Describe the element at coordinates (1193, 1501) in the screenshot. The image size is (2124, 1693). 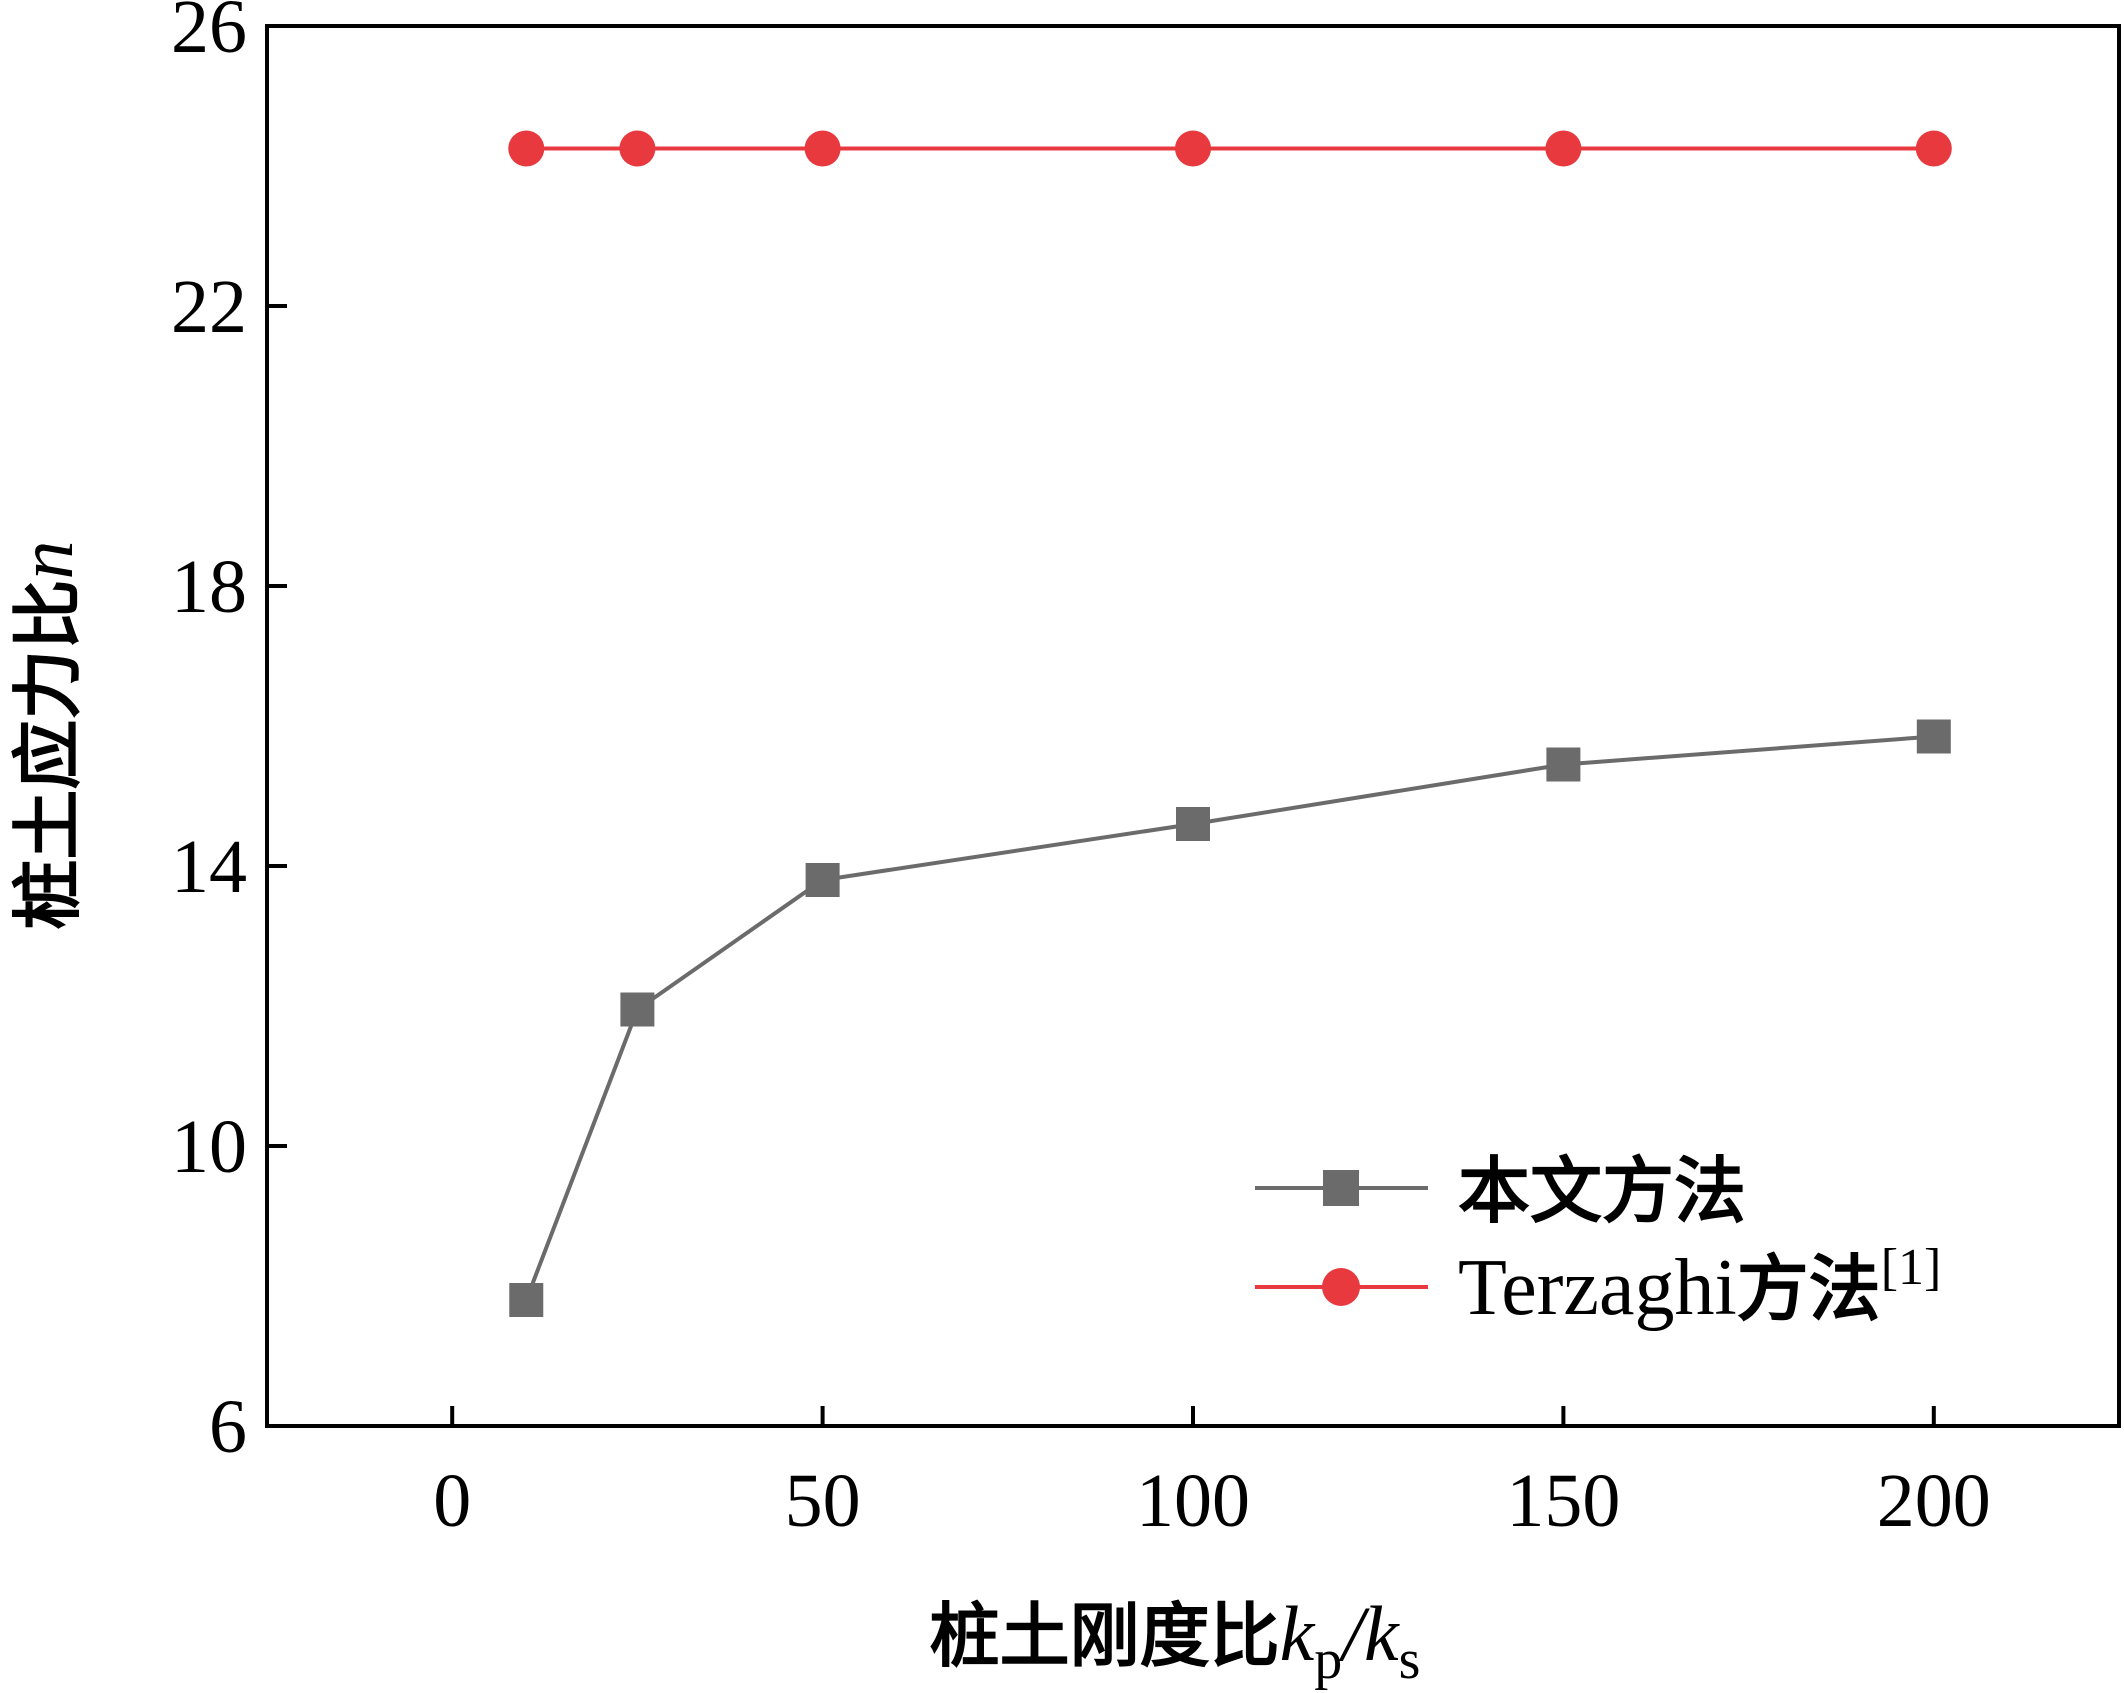
I see `x-tick-label-2: 100` at that location.